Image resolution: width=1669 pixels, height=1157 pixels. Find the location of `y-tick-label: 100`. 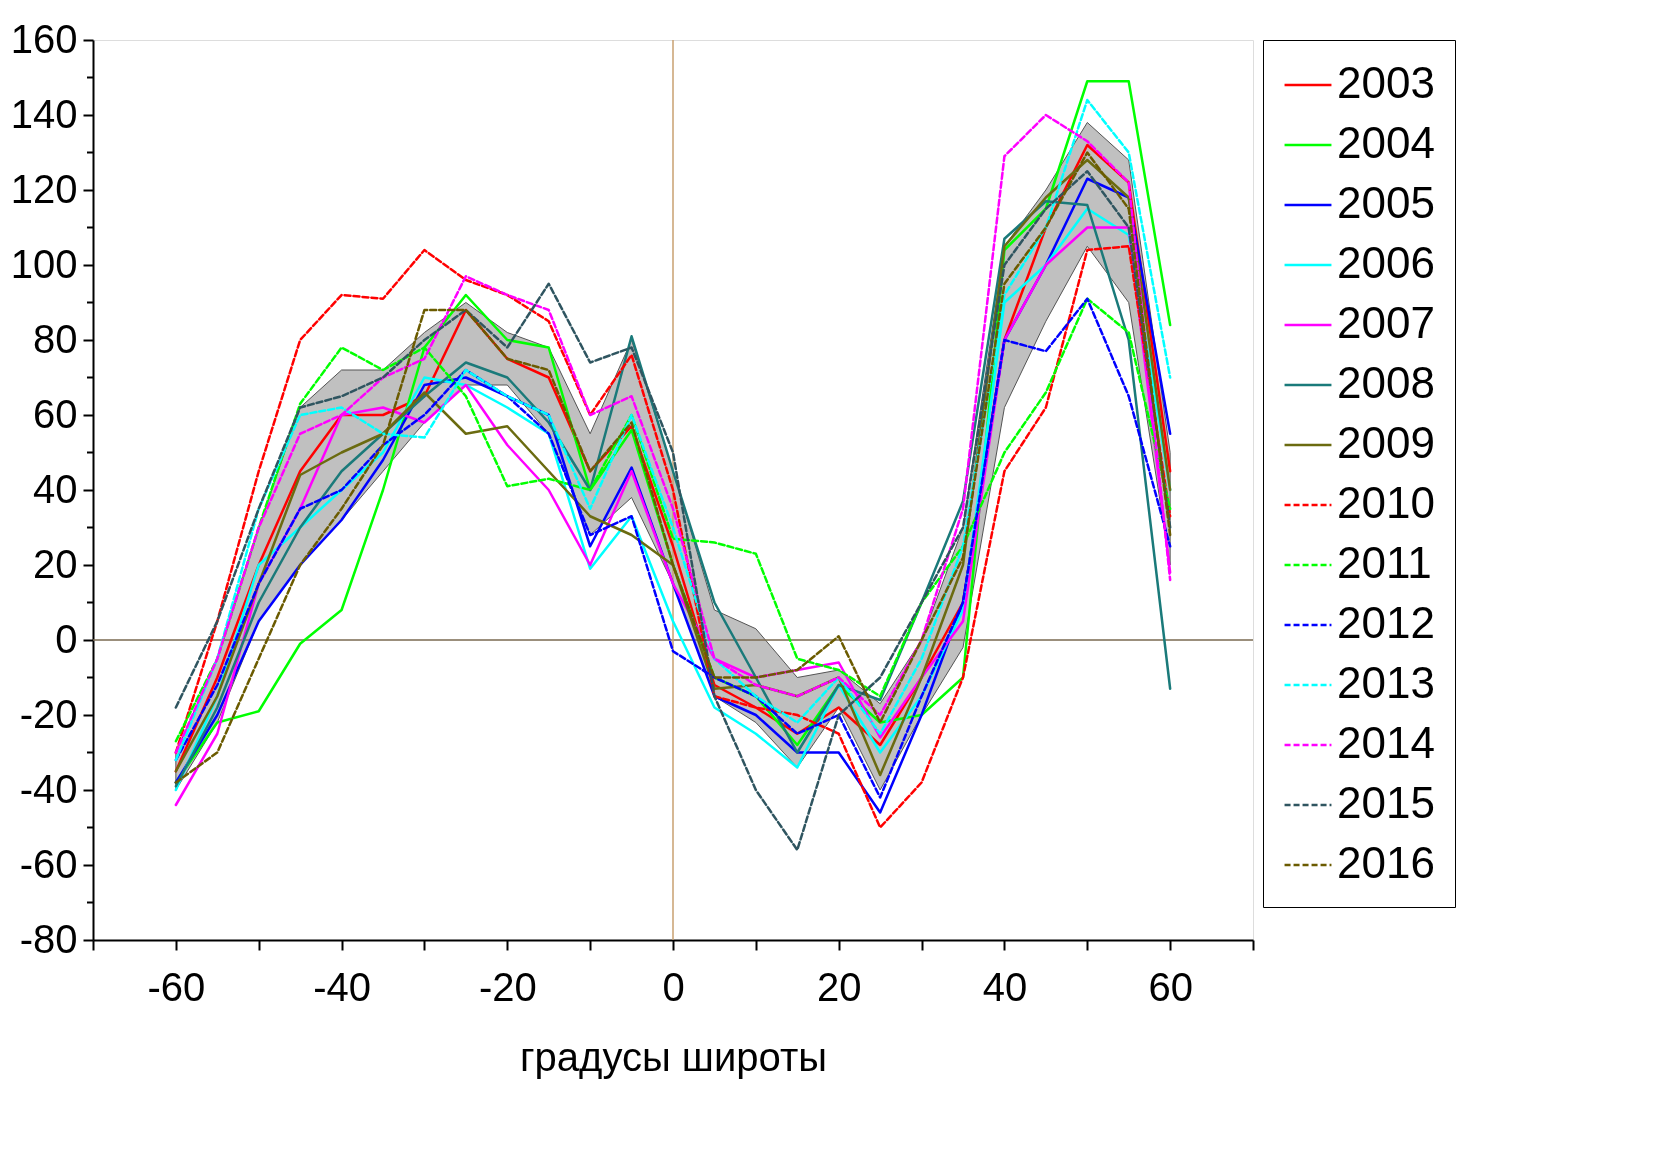

y-tick-label: 100 is located at coordinates (44, 263).